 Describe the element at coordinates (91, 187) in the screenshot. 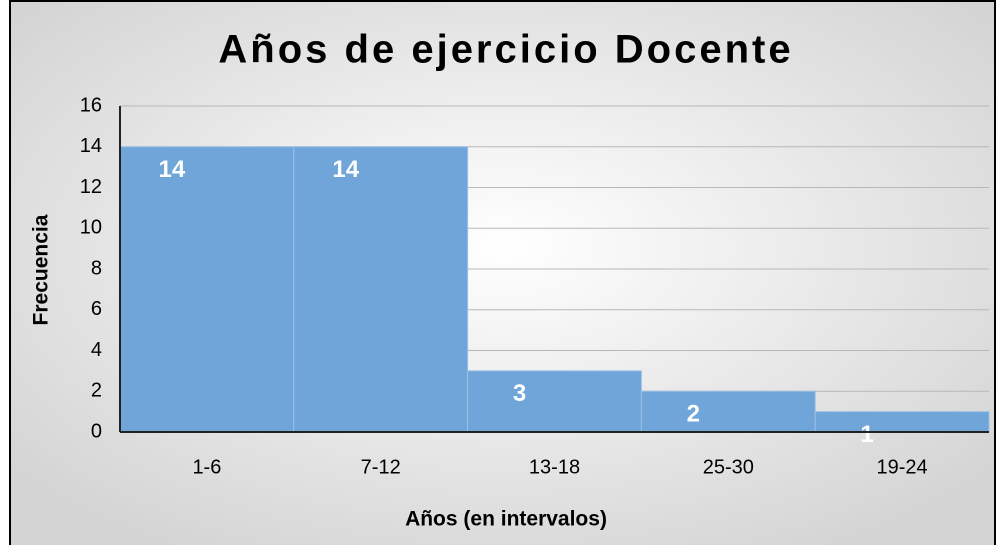

I see `y-tick-label: 12` at that location.